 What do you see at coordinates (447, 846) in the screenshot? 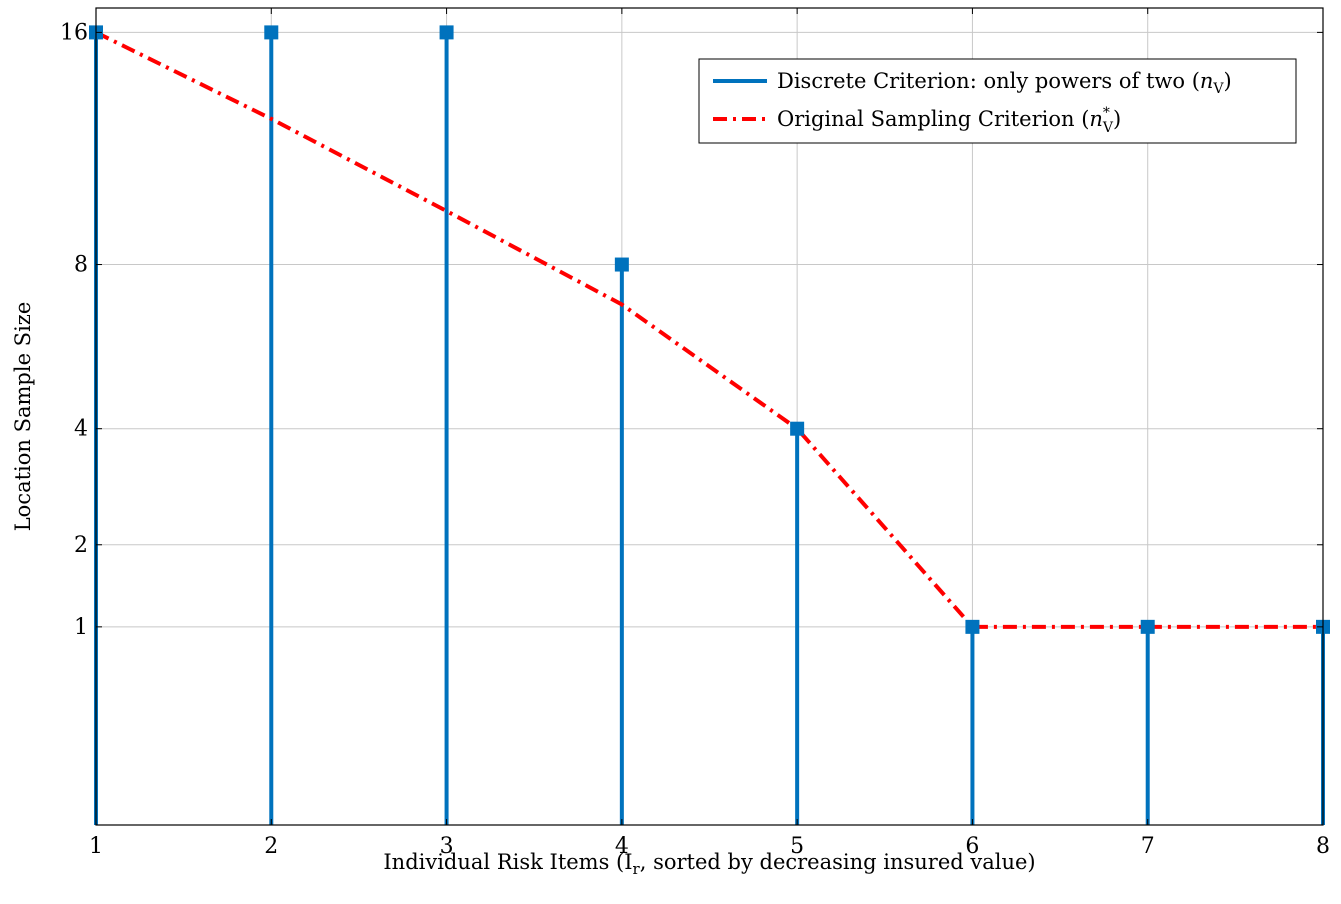
I see `x-tick-label: 3` at bounding box center [447, 846].